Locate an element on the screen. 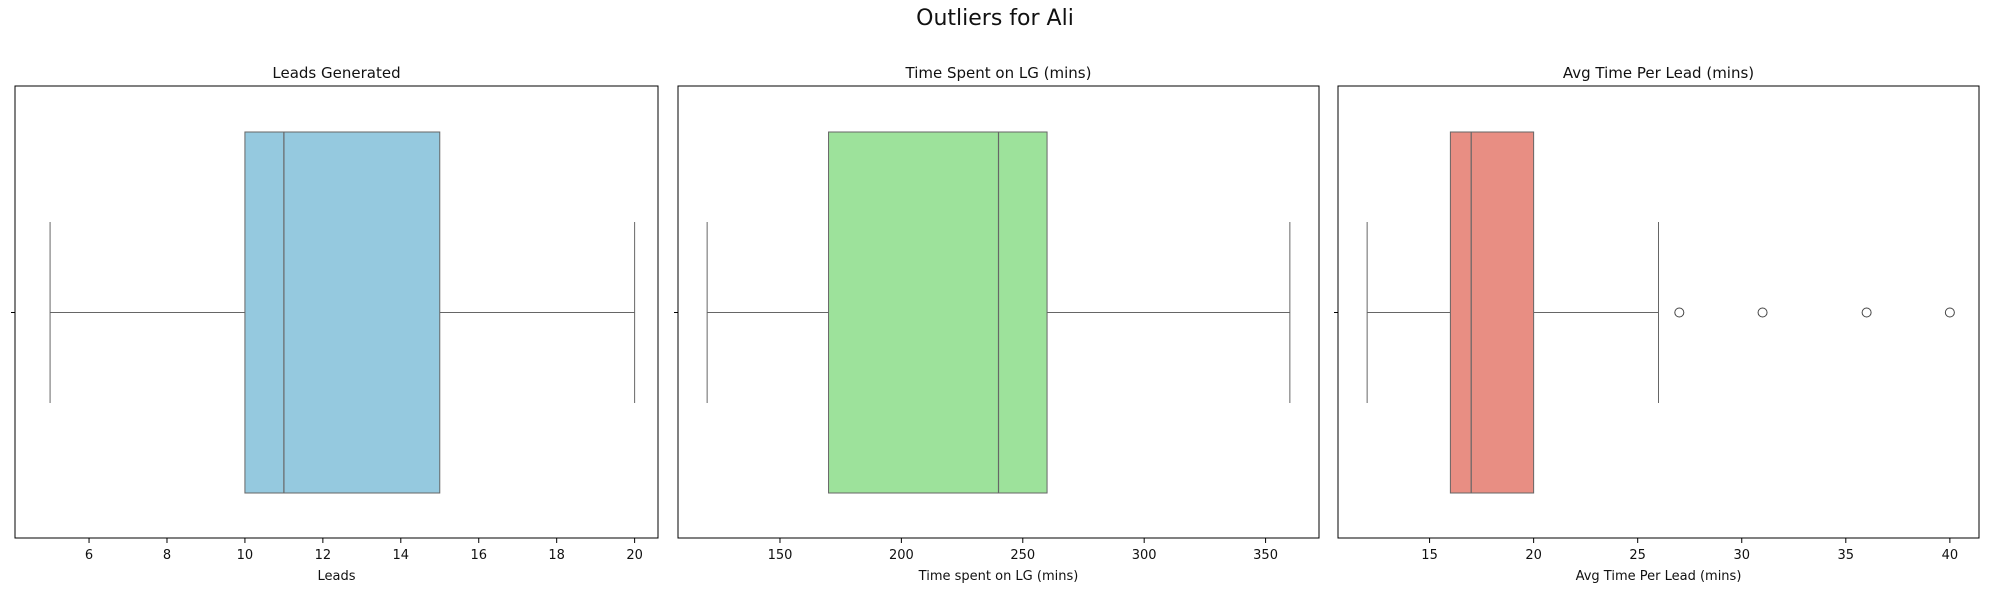 This screenshot has width=1990, height=592. x-tick-label: 250 is located at coordinates (1022, 555).